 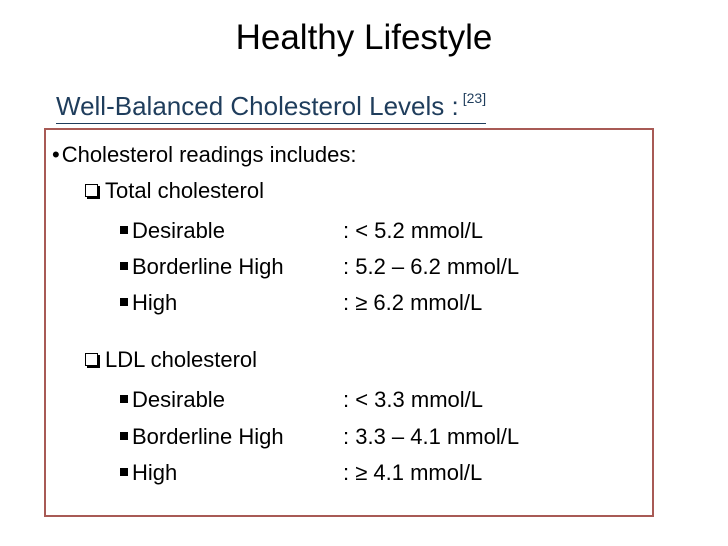 What do you see at coordinates (413, 399) in the screenshot?
I see `item-value: : < 3.3 mmol/L` at bounding box center [413, 399].